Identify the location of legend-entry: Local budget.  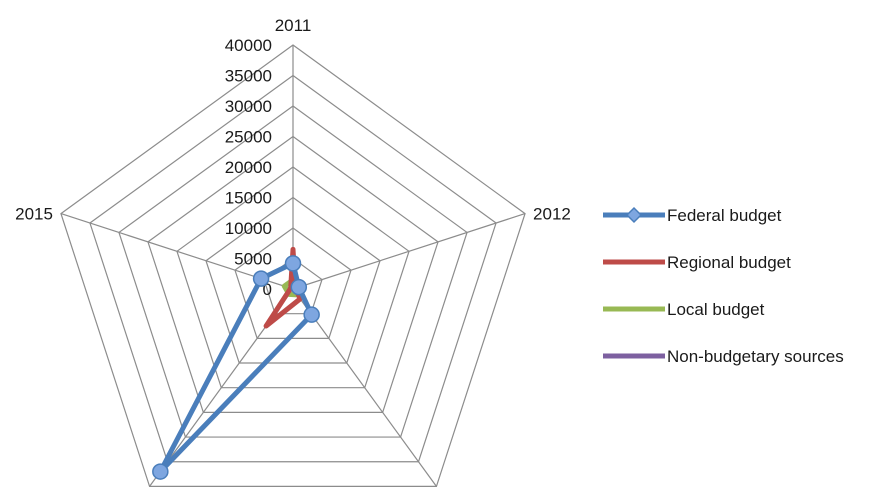
(684, 309).